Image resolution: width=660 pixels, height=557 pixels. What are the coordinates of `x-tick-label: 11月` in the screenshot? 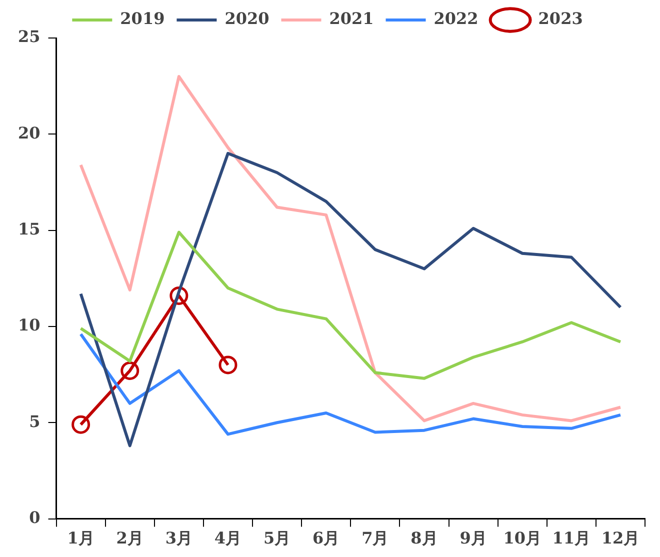 It's located at (571, 538).